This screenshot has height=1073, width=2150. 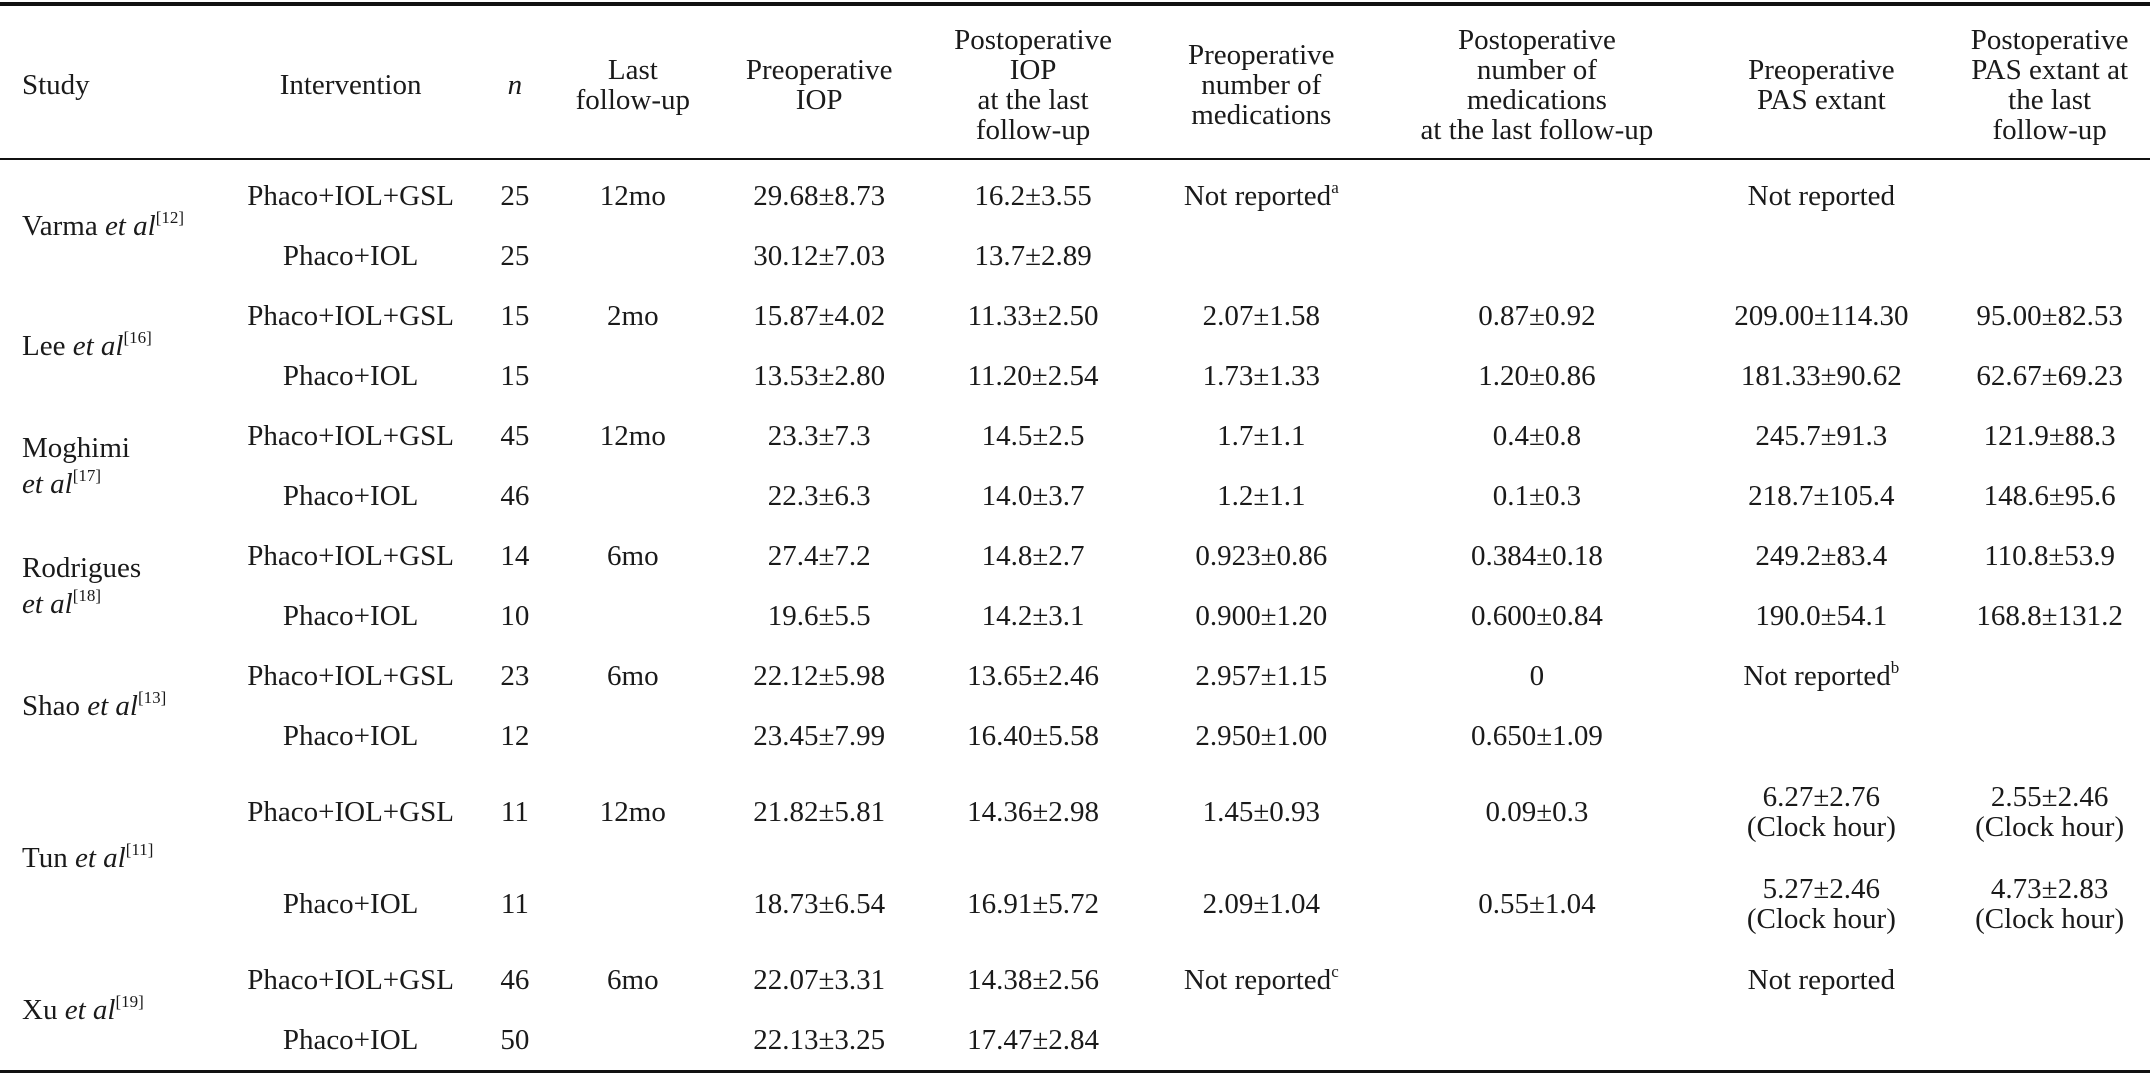 I want to click on study-name: Rodrigues, so click(x=82, y=568).